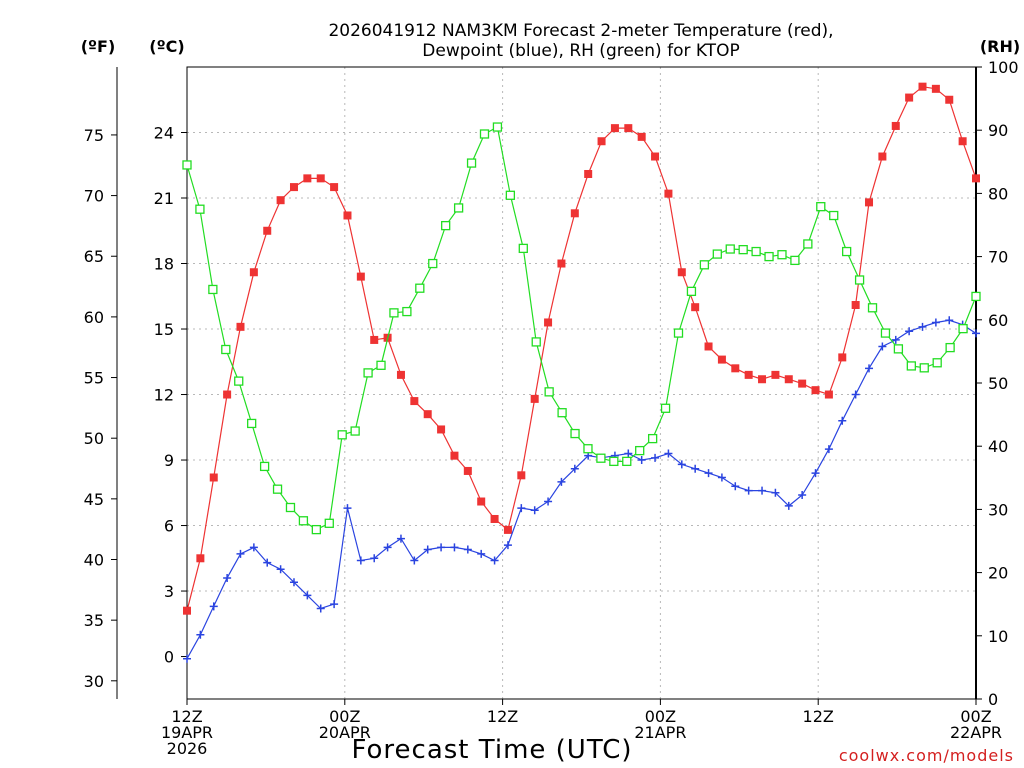  Describe the element at coordinates (660, 732) in the screenshot. I see `x-tick-label: 21APR` at that location.